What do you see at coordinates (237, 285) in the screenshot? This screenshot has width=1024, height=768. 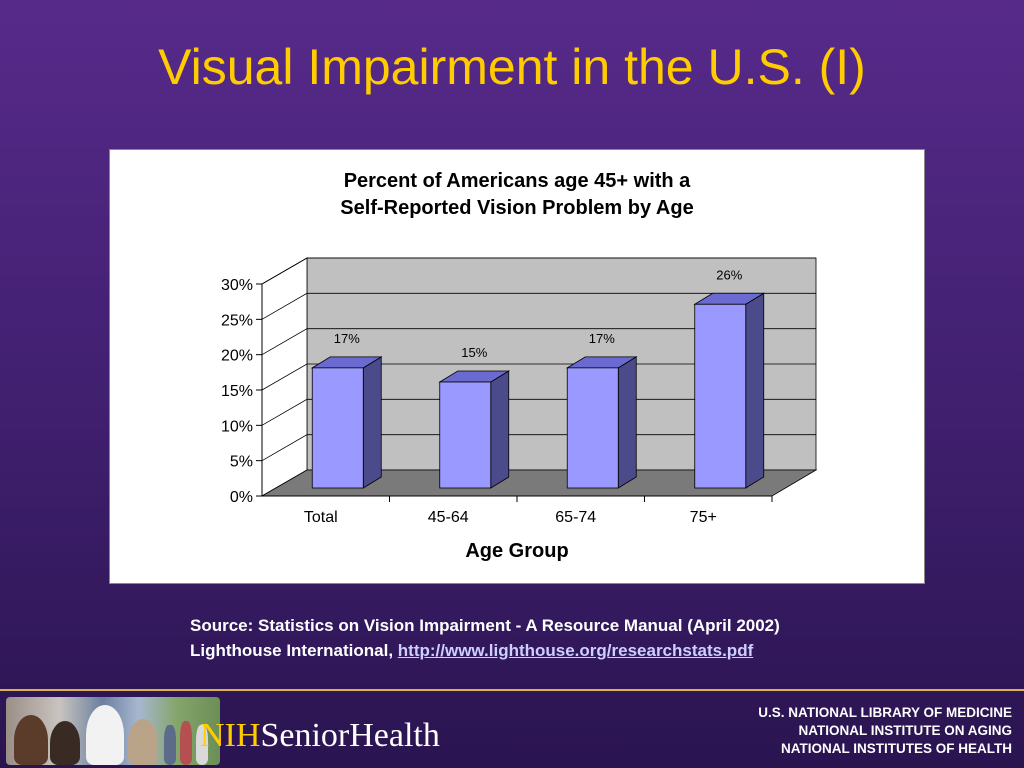 I see `y-tick-label: 30%` at bounding box center [237, 285].